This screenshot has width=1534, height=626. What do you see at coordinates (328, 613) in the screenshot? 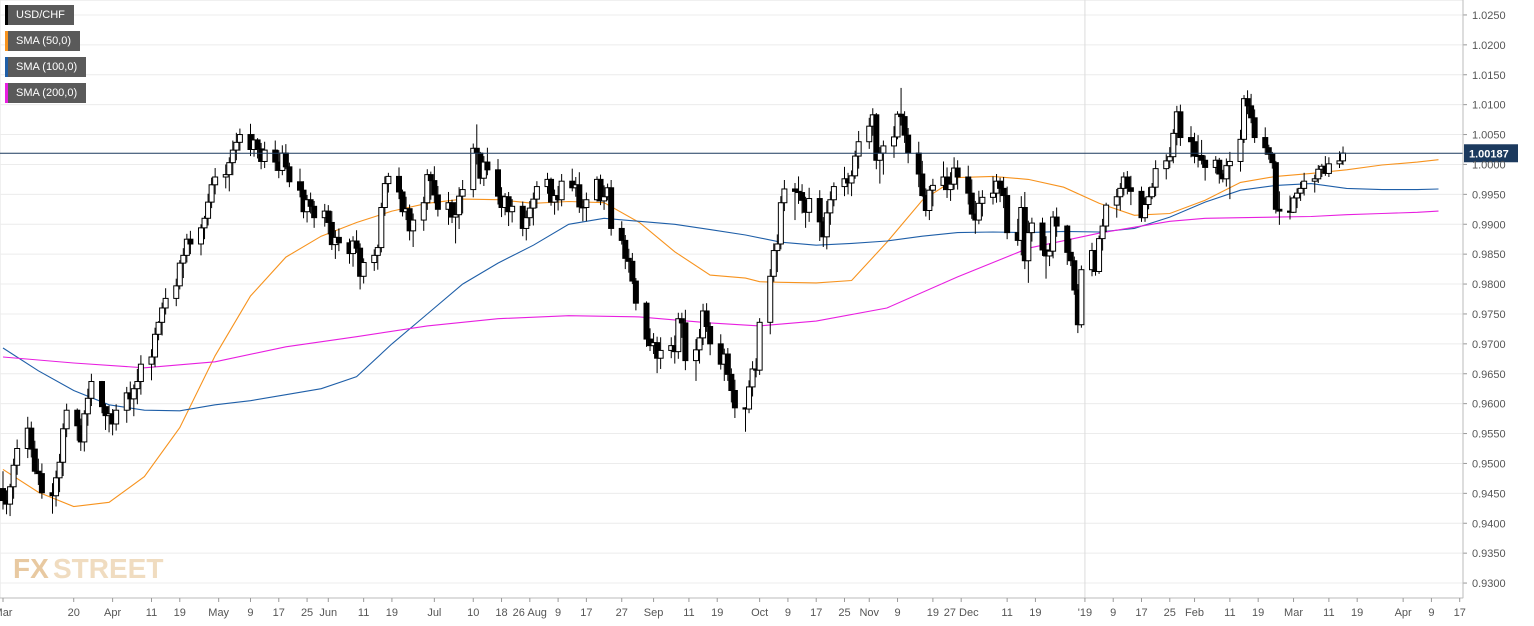
I see `x-tick-label: Jun` at bounding box center [328, 613].